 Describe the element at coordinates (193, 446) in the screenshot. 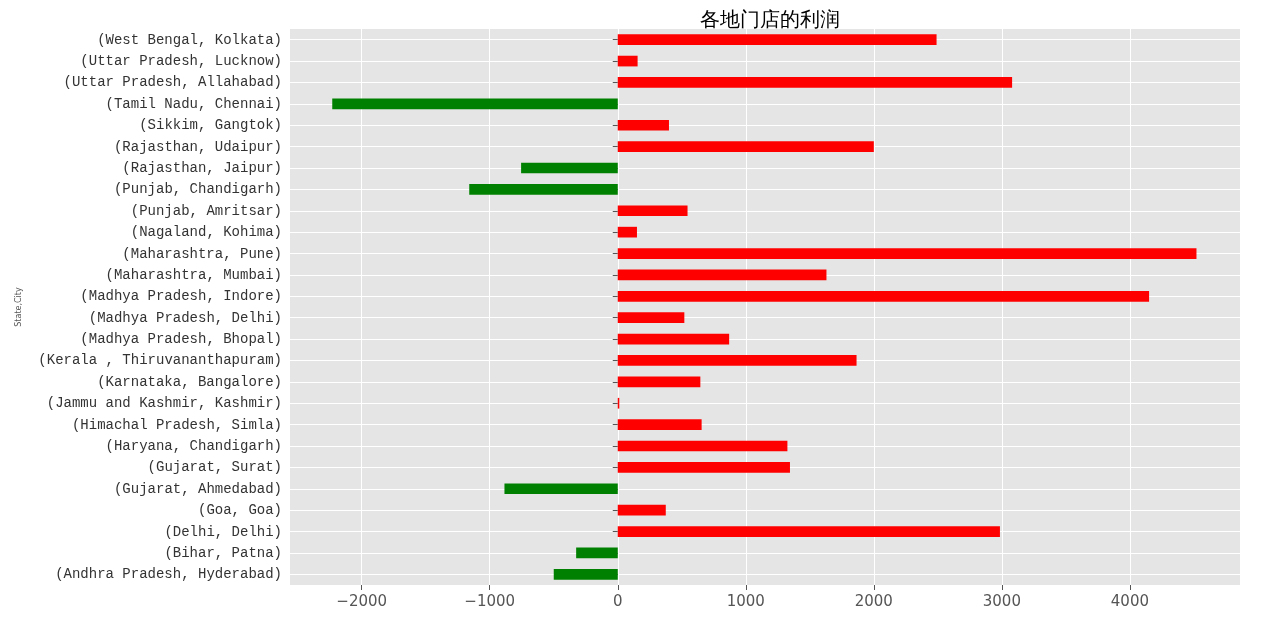

I see `y-tick-label: (Haryana, Chandigarh)` at that location.